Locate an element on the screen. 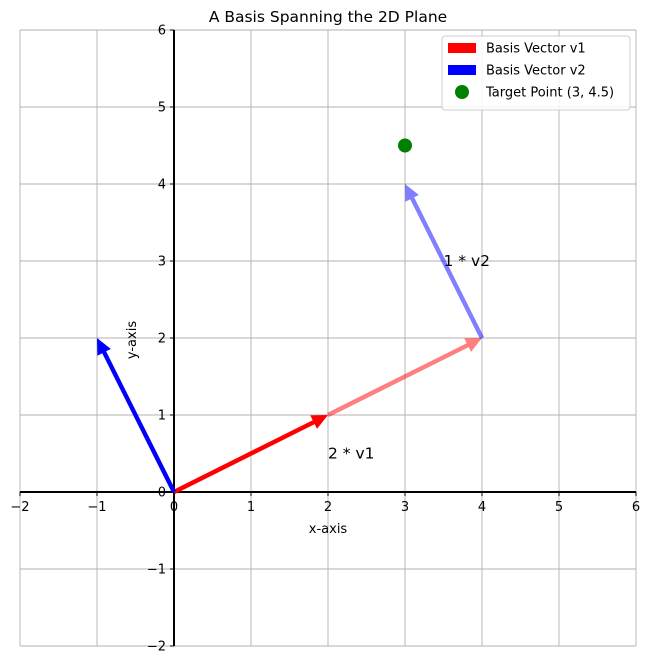 The width and height of the screenshot is (650, 664). legend-box is located at coordinates (536, 73).